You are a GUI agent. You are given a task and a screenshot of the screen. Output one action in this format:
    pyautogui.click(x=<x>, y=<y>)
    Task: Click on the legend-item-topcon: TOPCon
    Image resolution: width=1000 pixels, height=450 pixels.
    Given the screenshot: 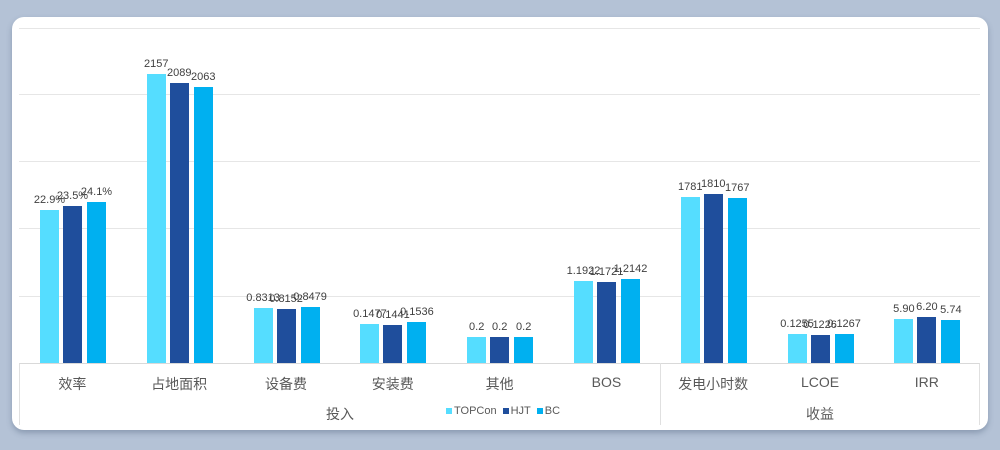 What is the action you would take?
    pyautogui.click(x=471, y=411)
    